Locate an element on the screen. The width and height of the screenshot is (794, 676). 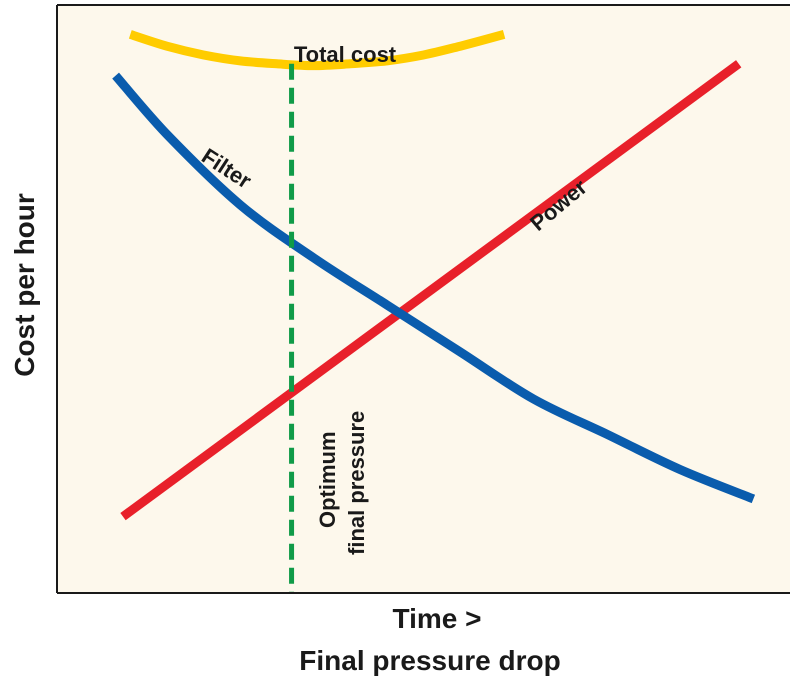
annotation-optimum: Optimum is located at coordinates (327, 479).